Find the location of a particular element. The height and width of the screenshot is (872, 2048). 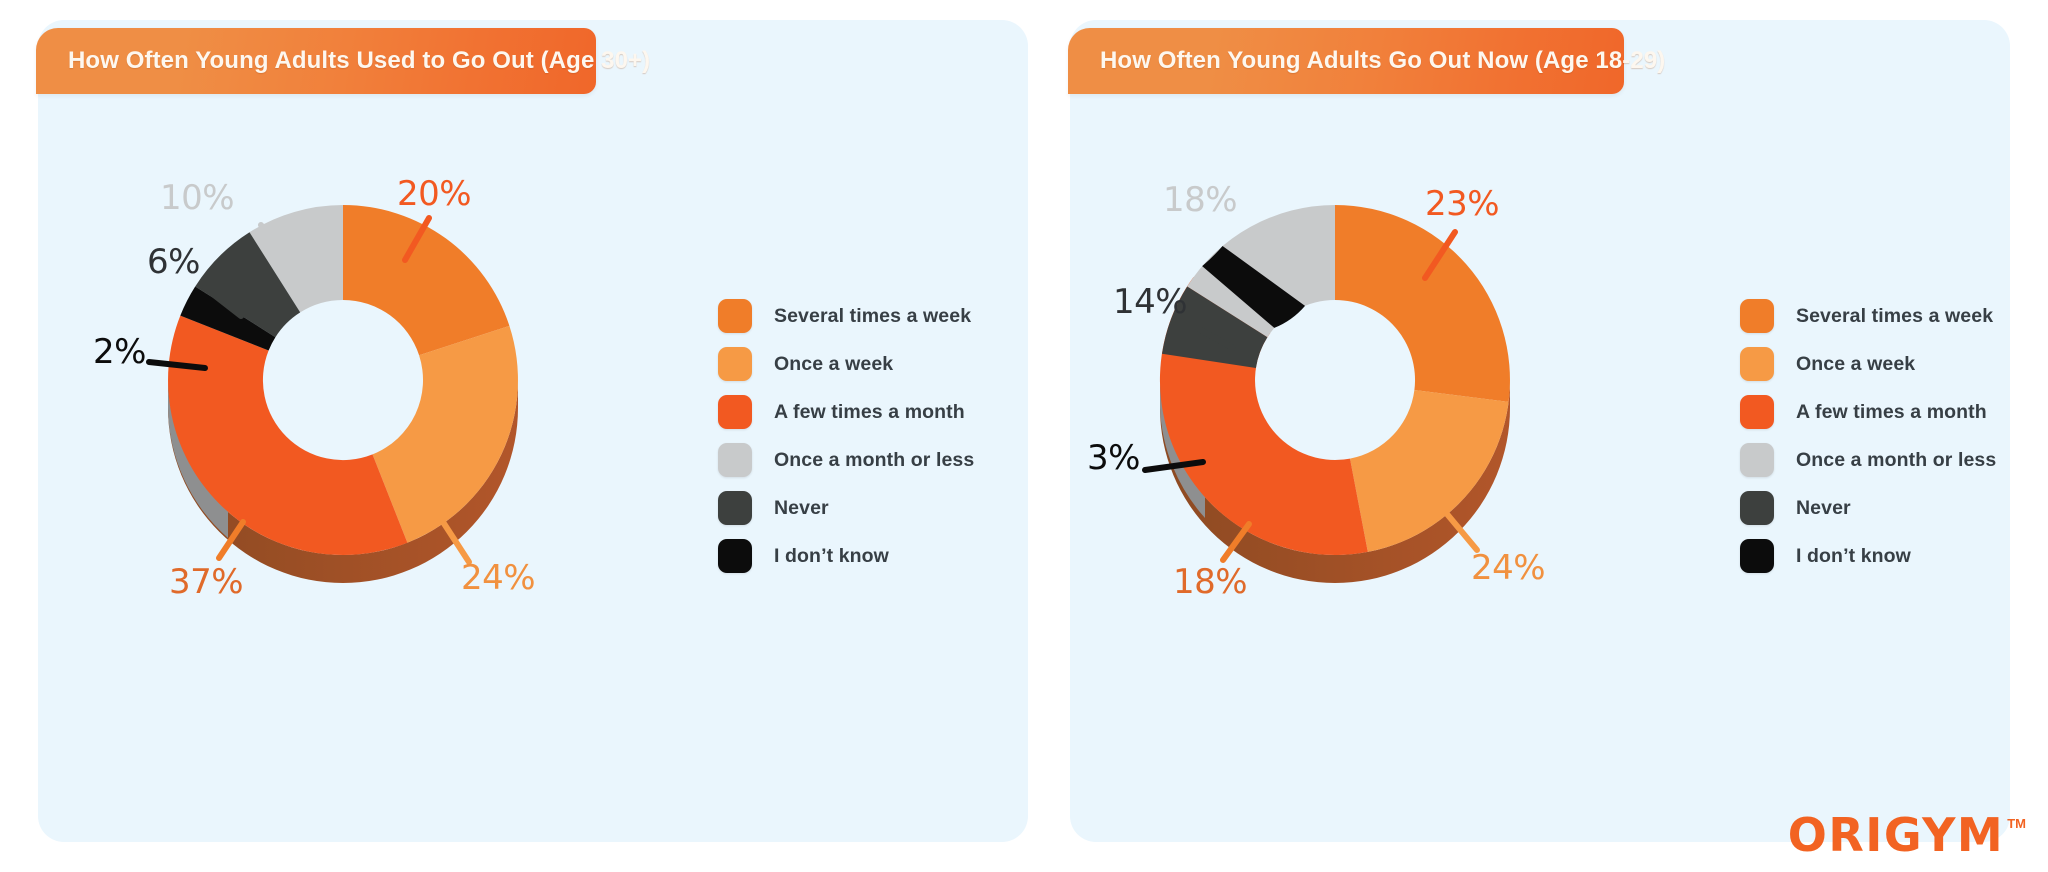

logo-wordmark: ORIGYM is located at coordinates (1896, 835).